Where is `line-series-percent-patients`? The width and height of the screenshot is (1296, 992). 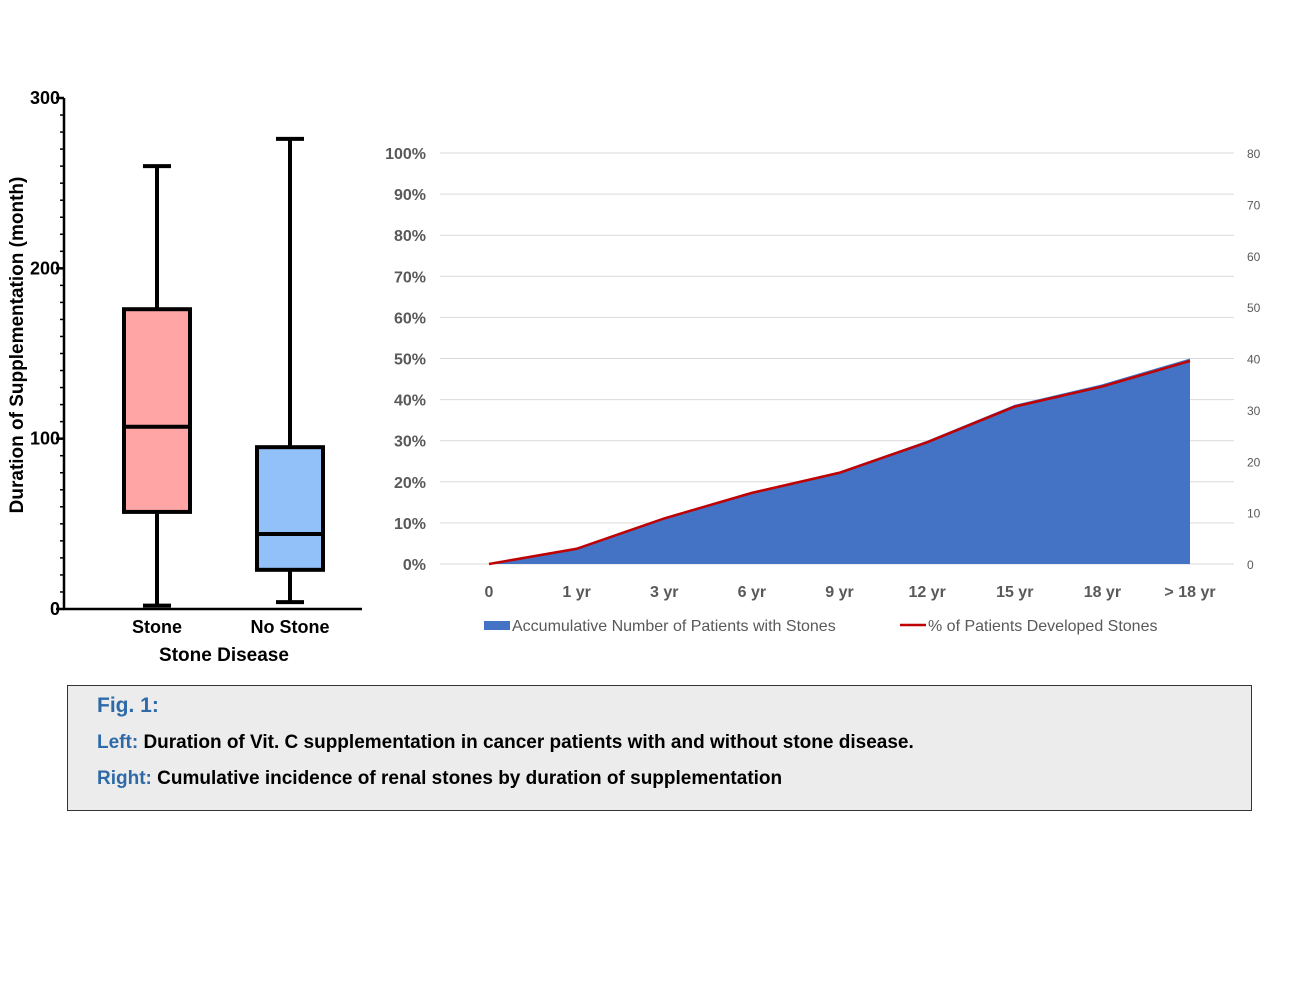
line-series-percent-patients is located at coordinates (839, 462).